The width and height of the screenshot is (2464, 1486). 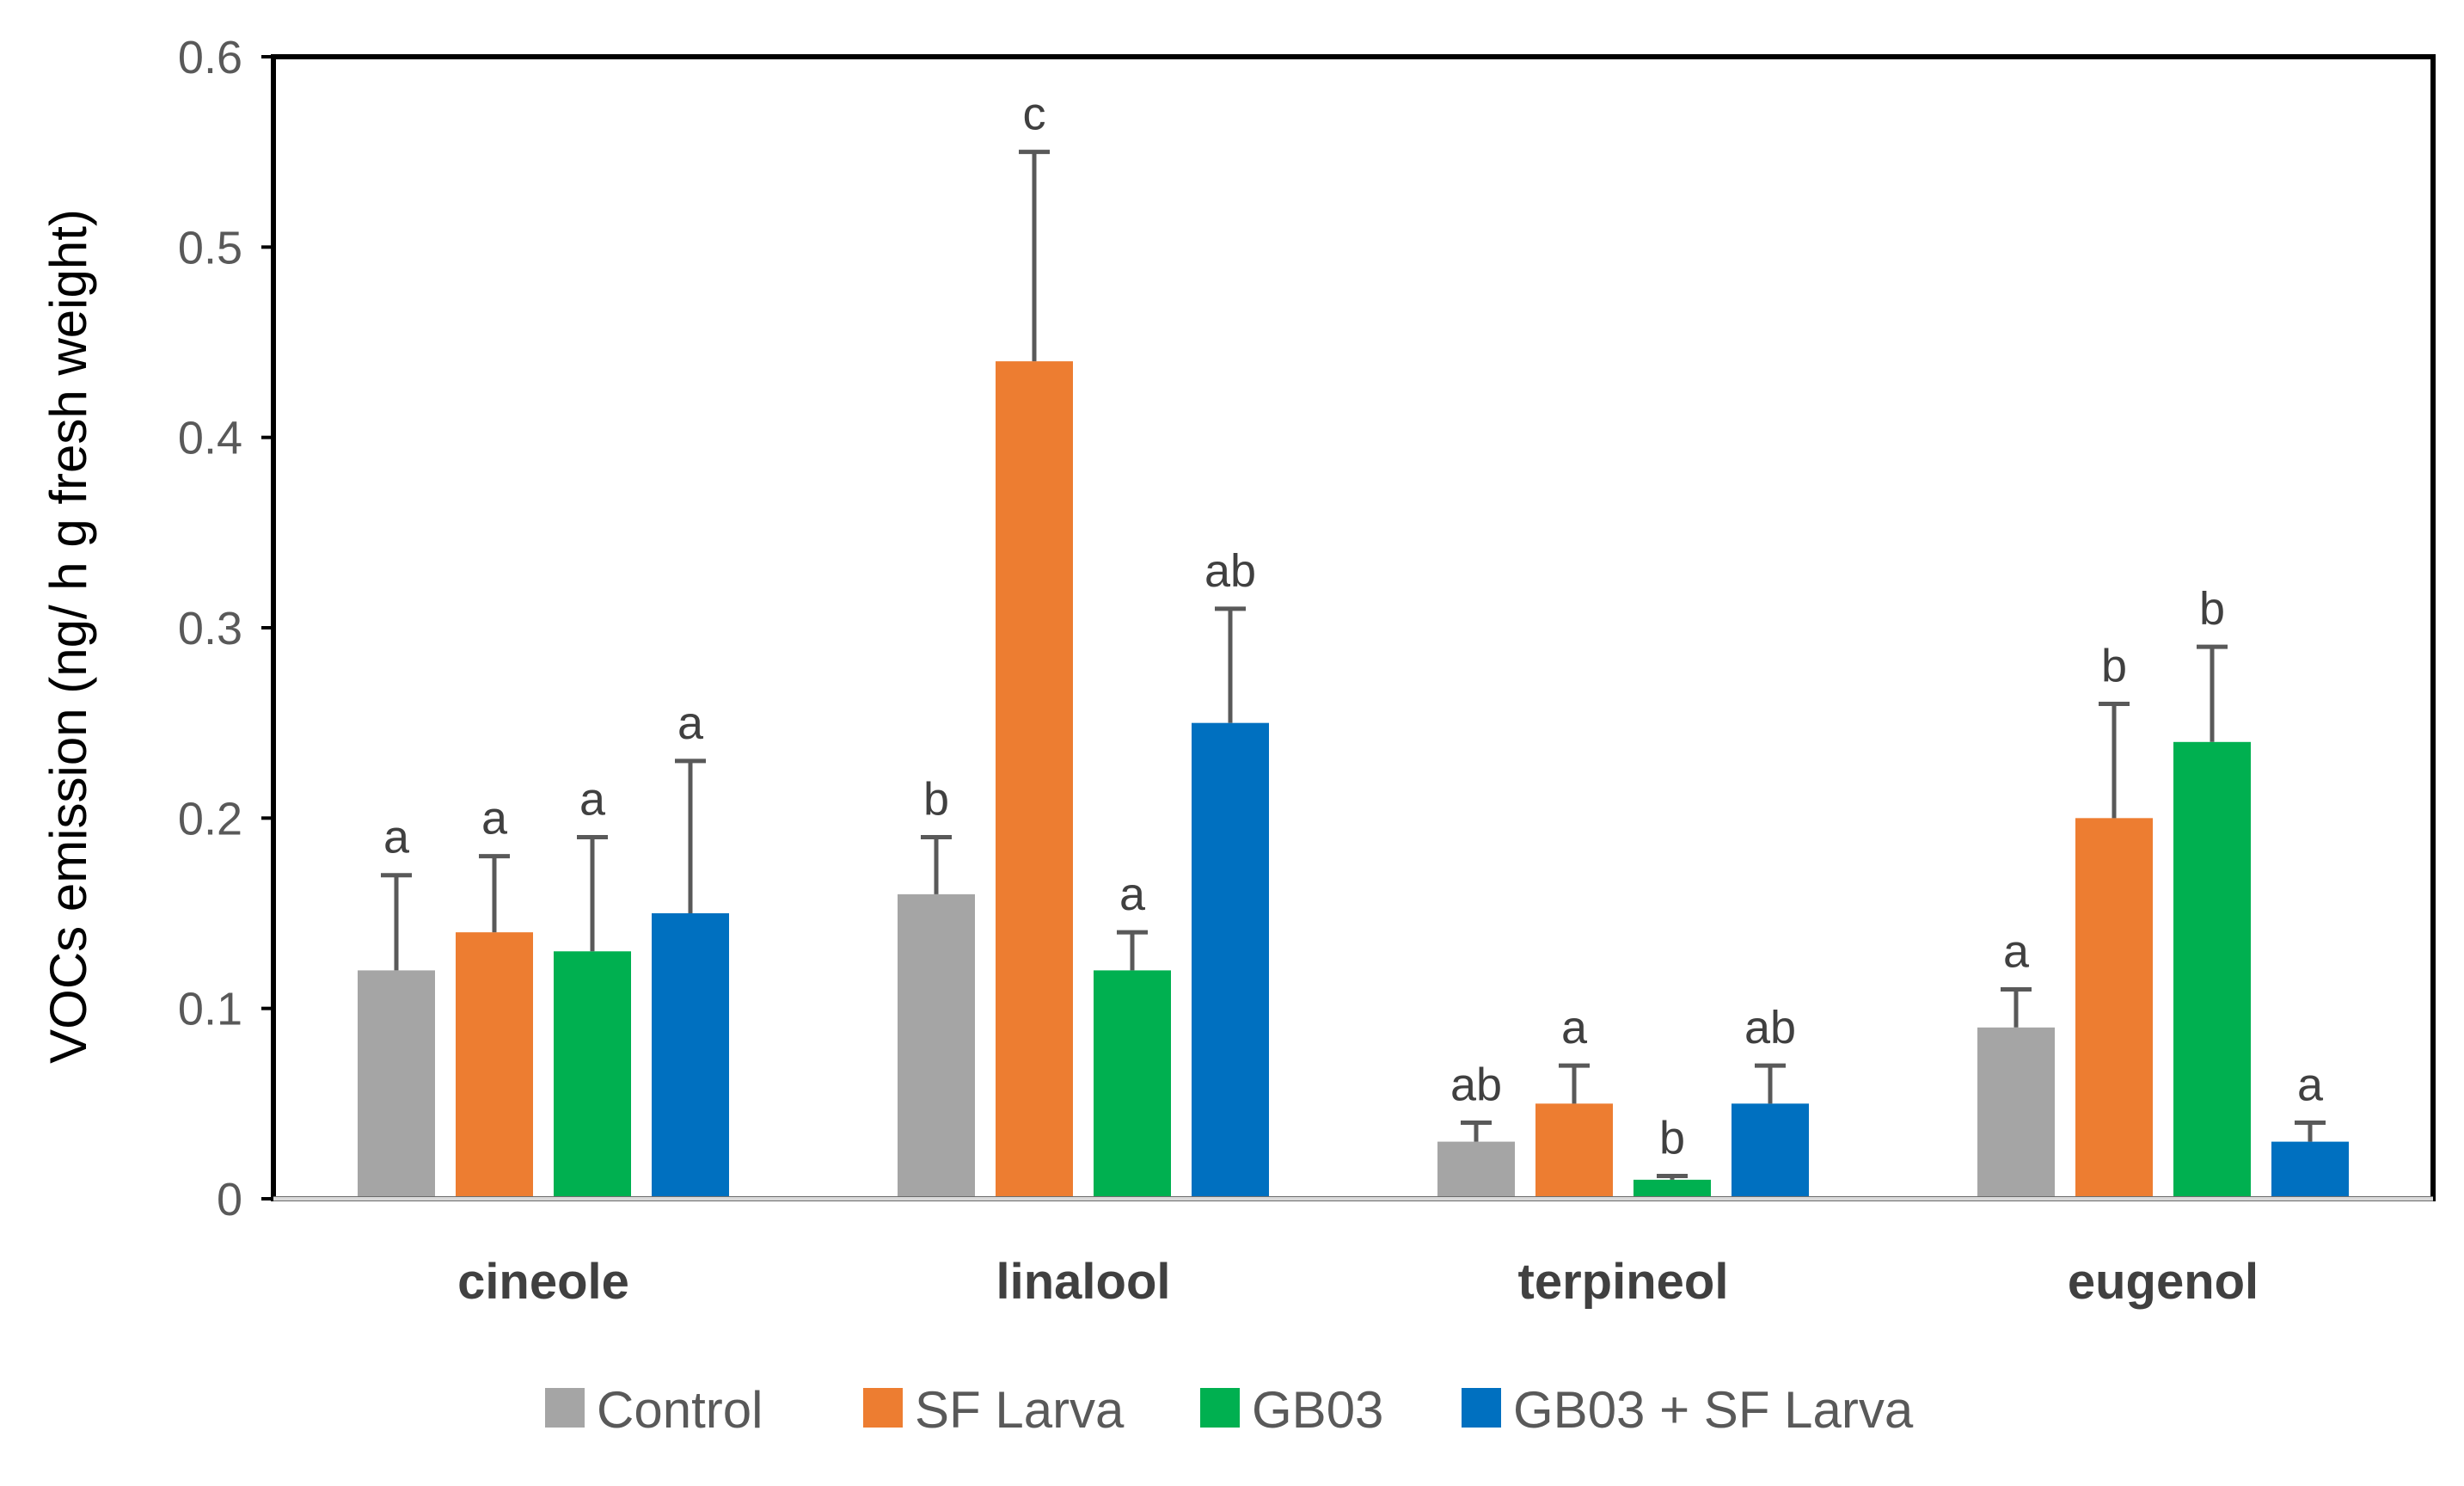 I want to click on bar-control-linalool, so click(x=936, y=1046).